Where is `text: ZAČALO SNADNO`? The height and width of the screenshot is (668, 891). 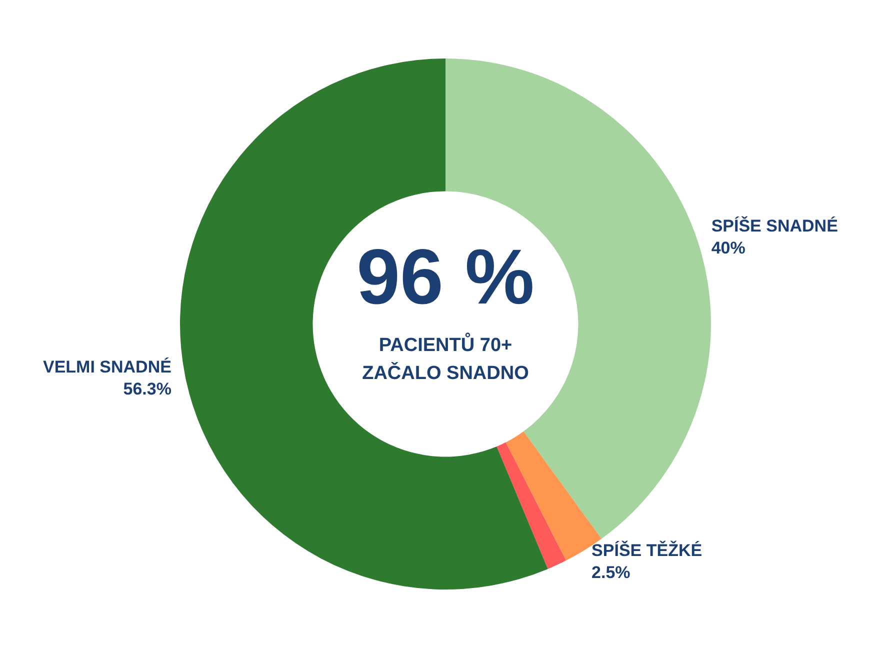 text: ZAČALO SNADNO is located at coordinates (445, 372).